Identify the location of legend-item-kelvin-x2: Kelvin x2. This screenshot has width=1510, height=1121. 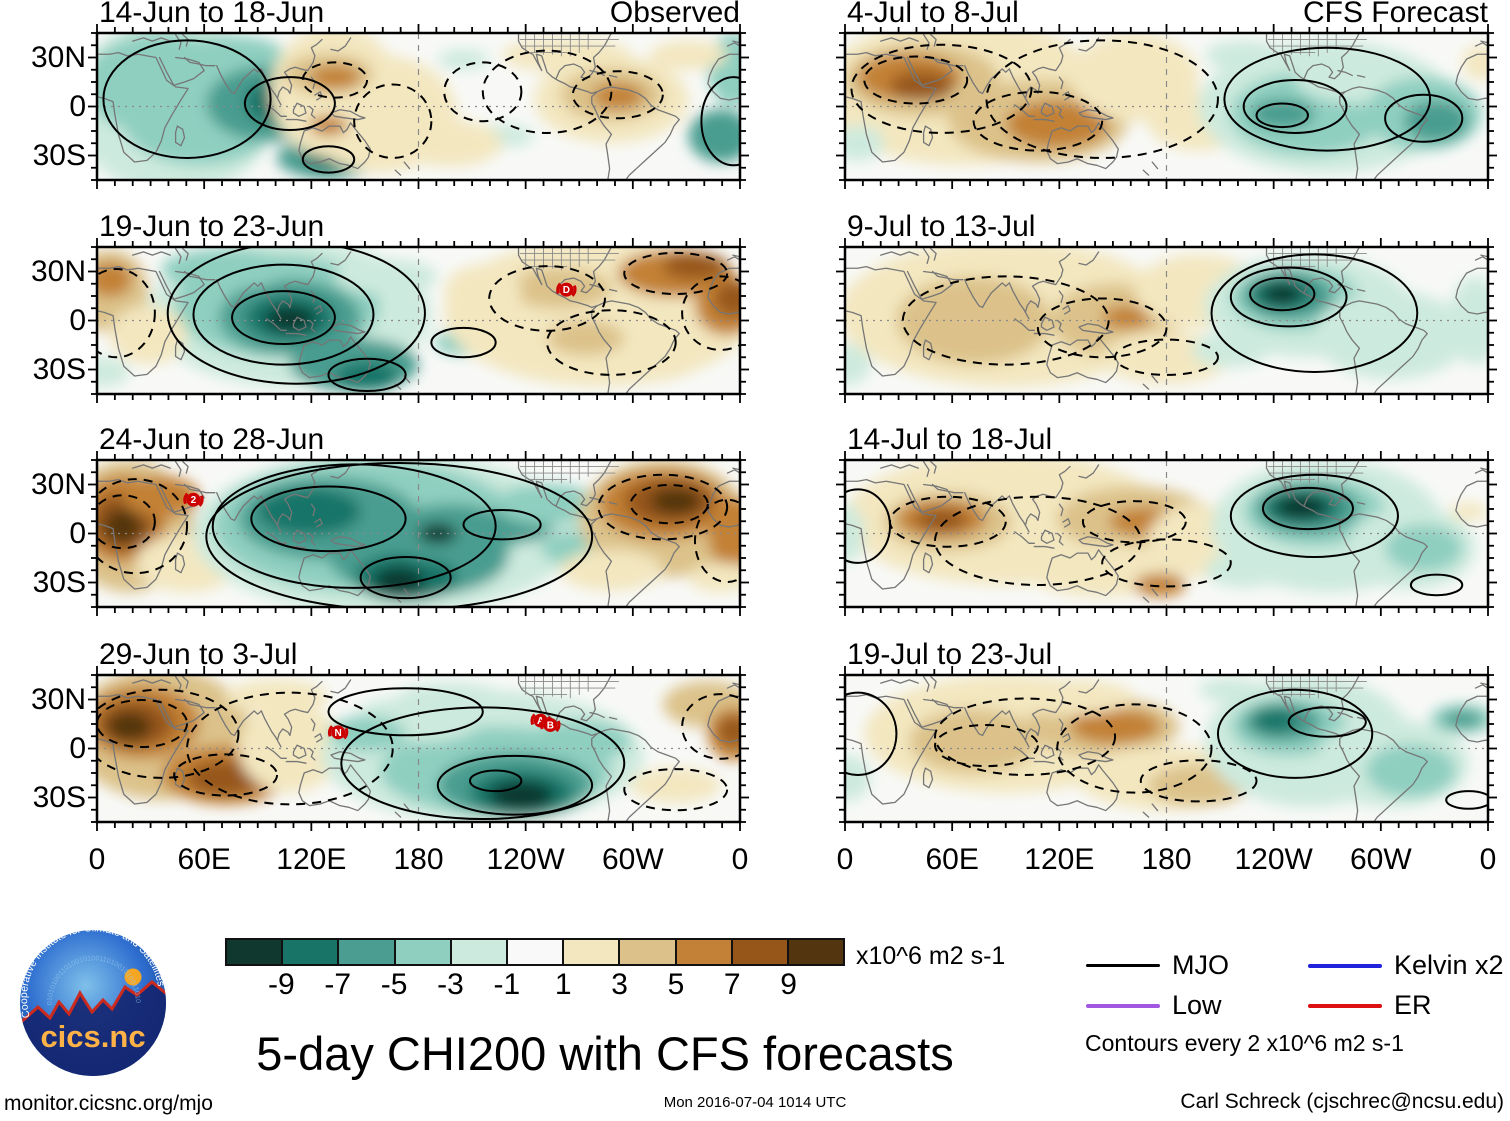
(1406, 965).